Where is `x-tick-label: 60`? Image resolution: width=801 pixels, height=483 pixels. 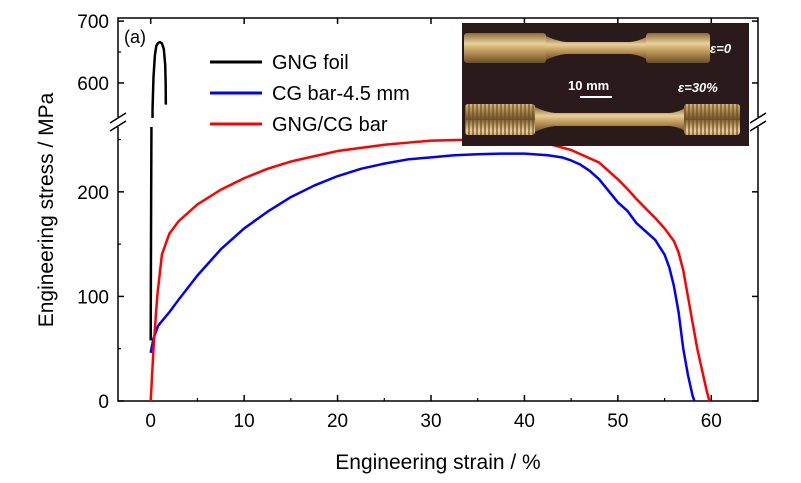
x-tick-label: 60 is located at coordinates (711, 421).